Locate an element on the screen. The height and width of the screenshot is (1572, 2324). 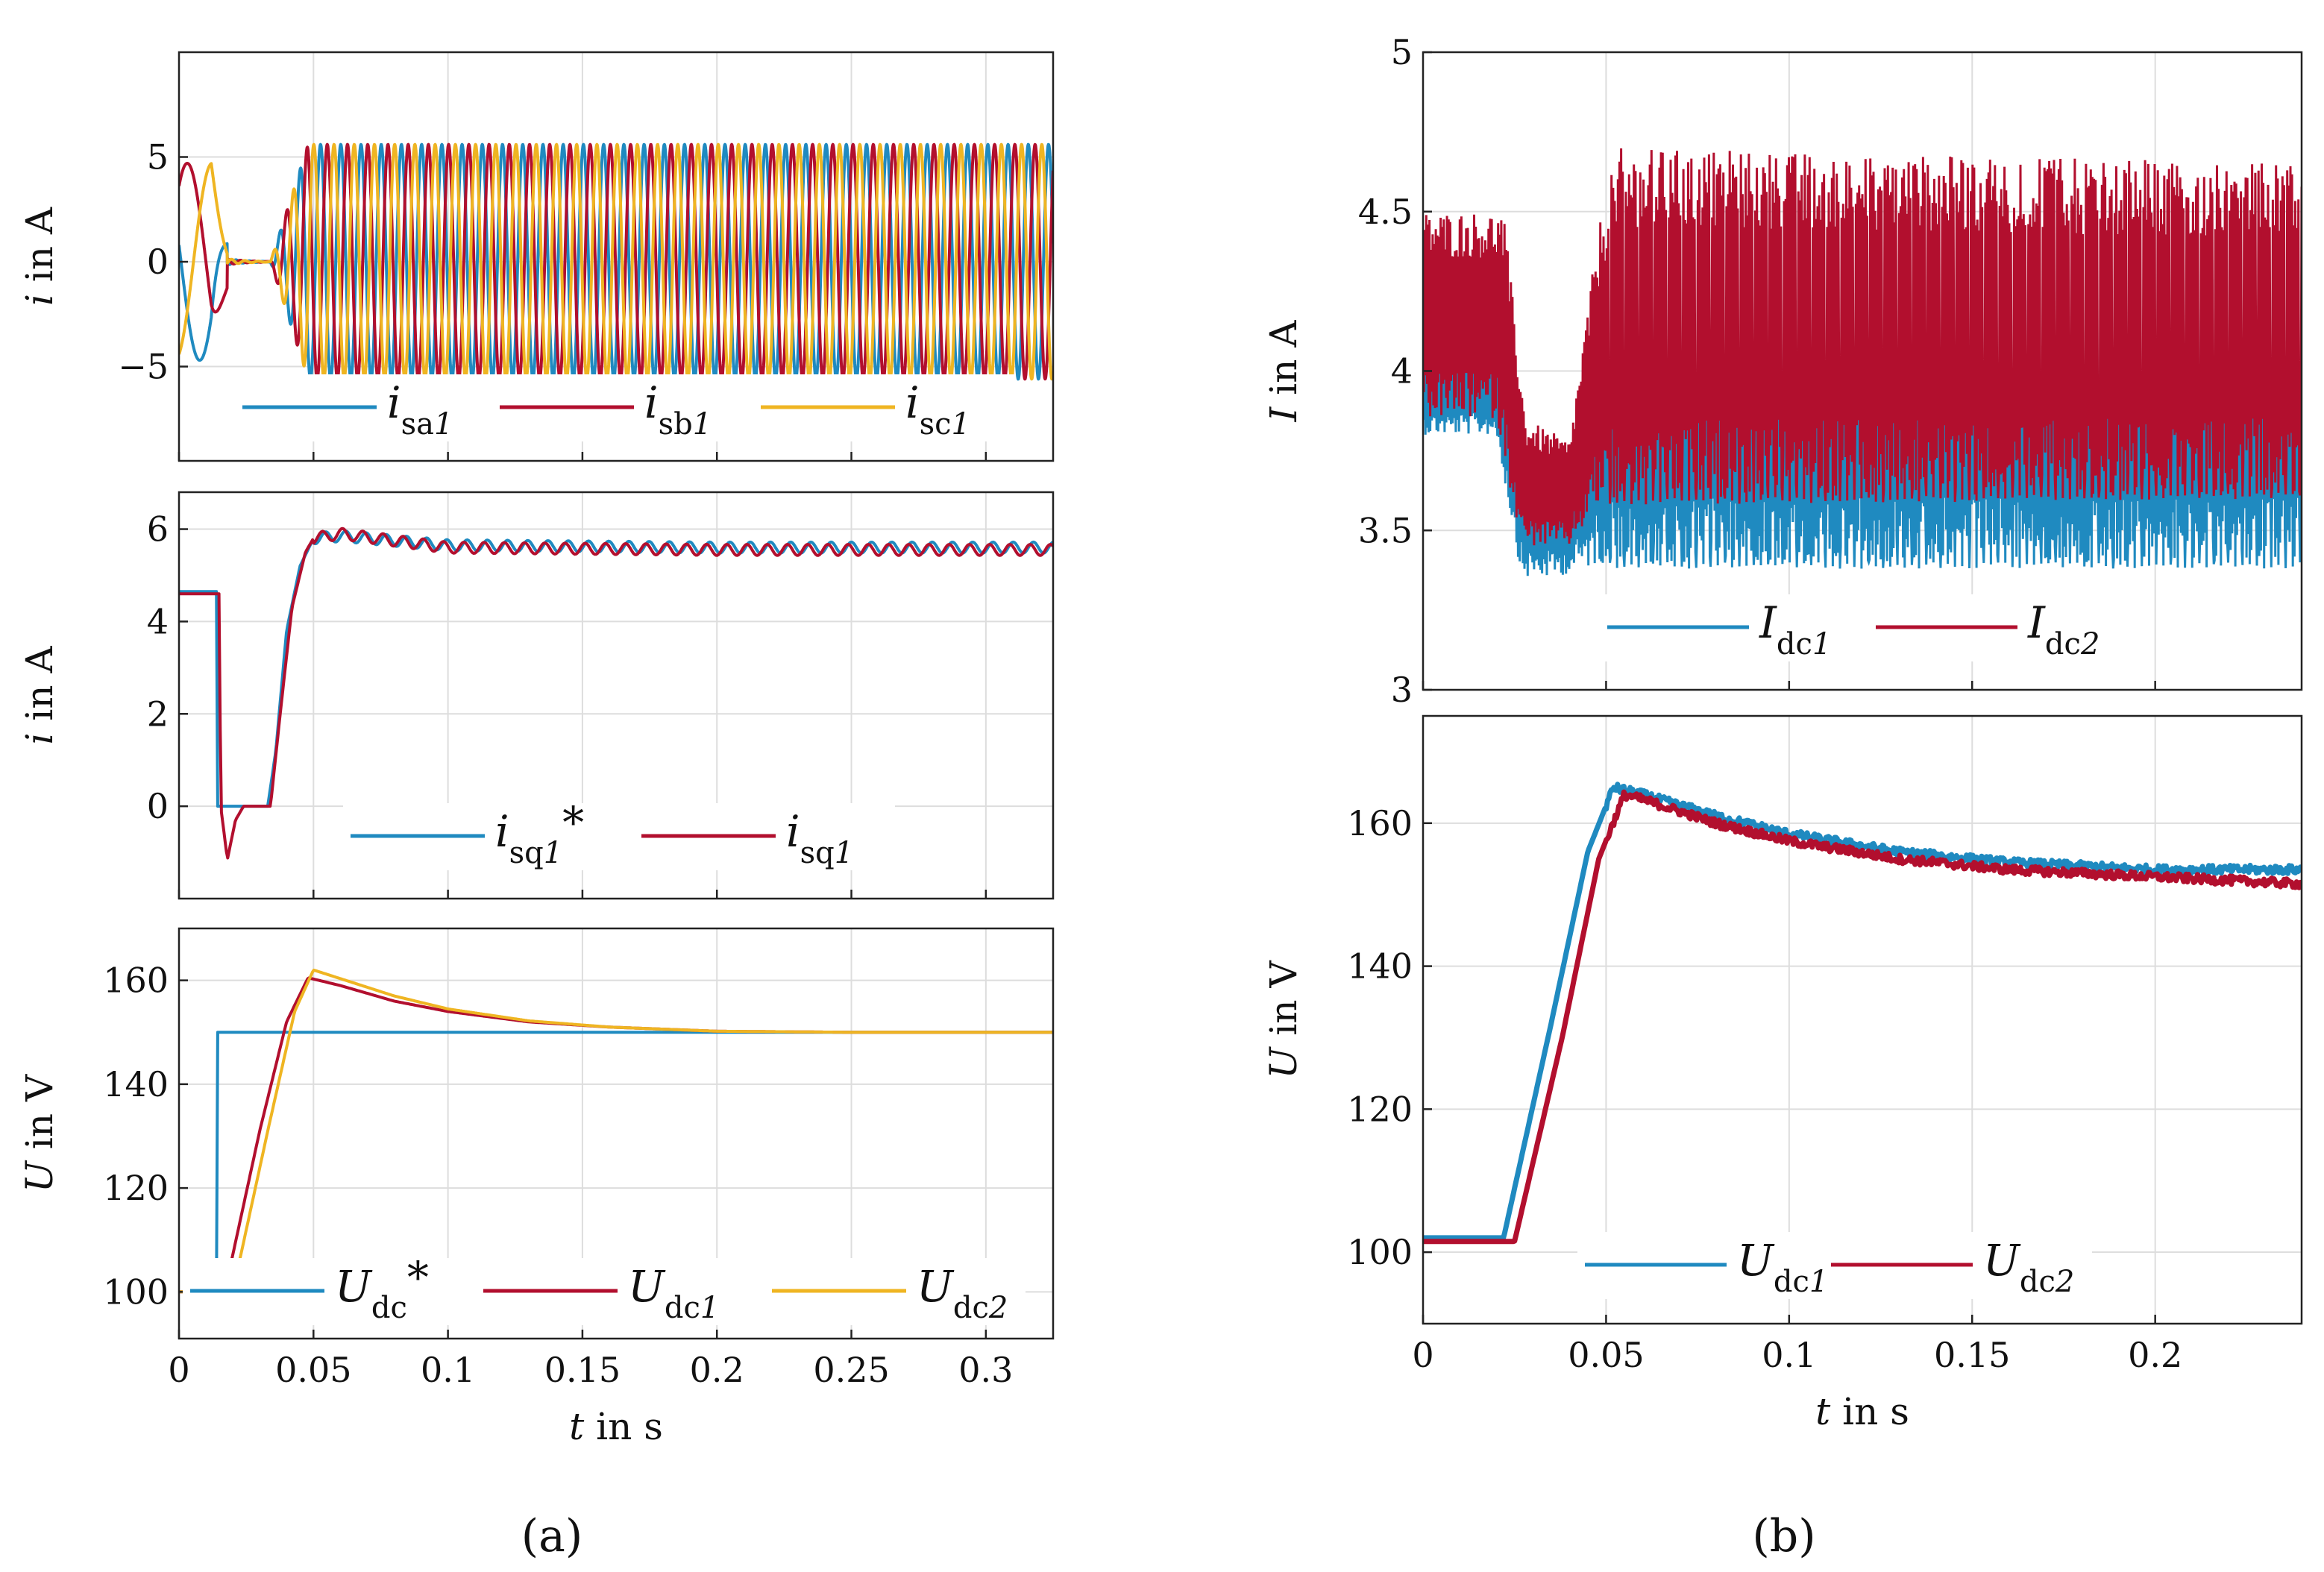
y-tick-label: 3.5 is located at coordinates (1385, 530).